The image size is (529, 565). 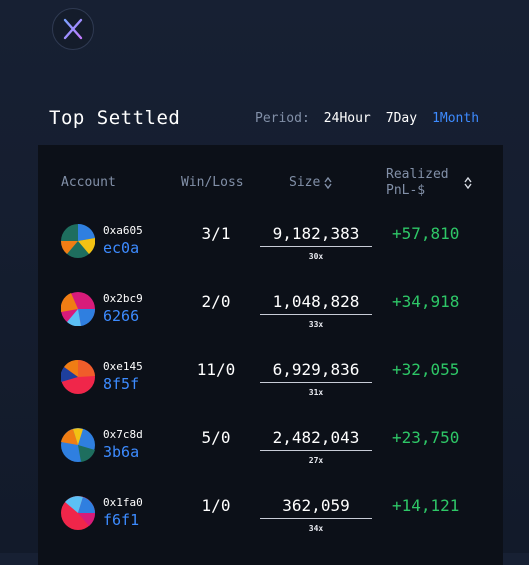 What do you see at coordinates (406, 190) in the screenshot?
I see `pnl-header-line2: PnL-$` at bounding box center [406, 190].